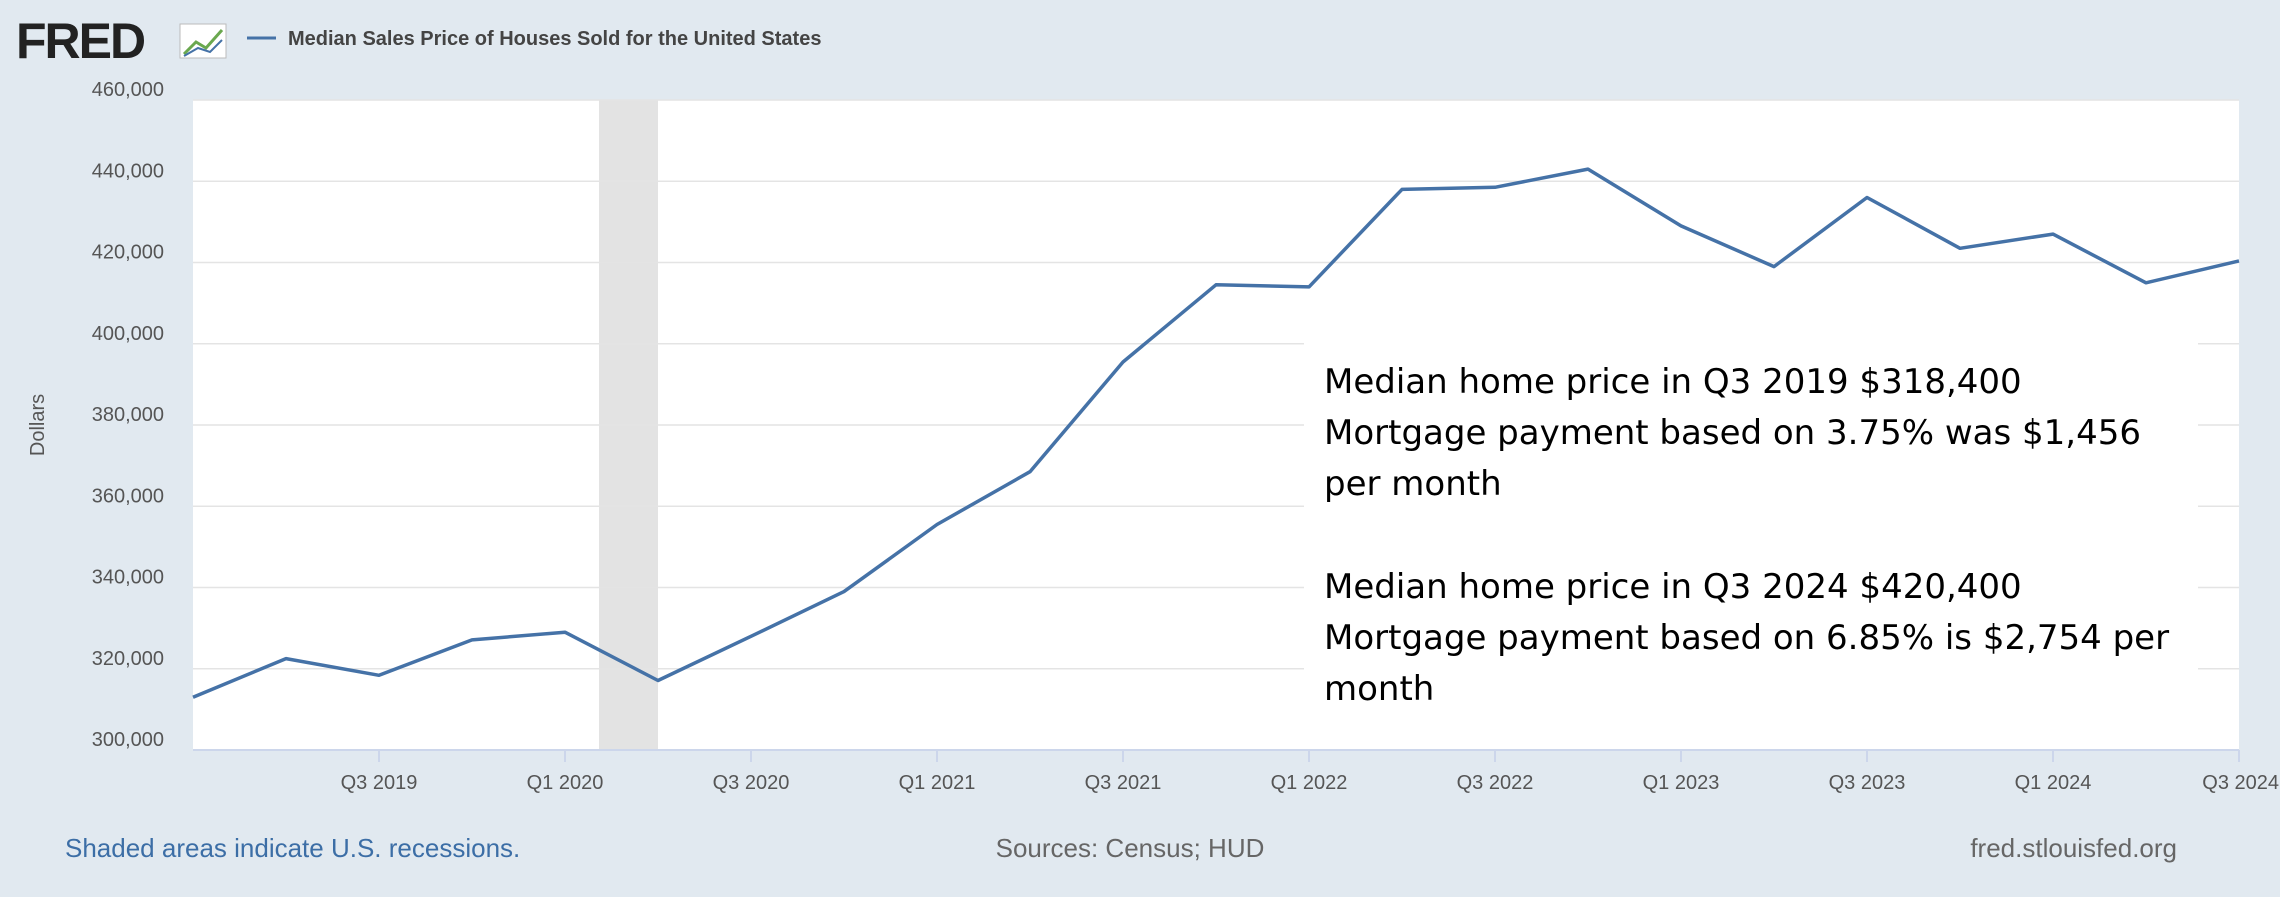  What do you see at coordinates (128, 578) in the screenshot?
I see `y-tick-label: 340,000` at bounding box center [128, 578].